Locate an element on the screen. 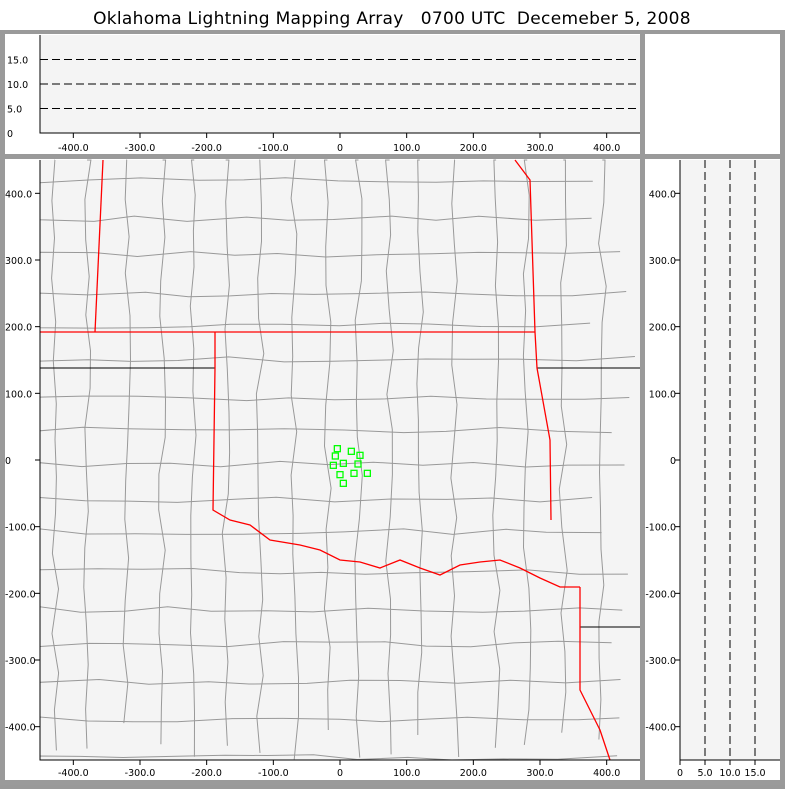 This screenshot has height=789, width=785. title-bar is located at coordinates (392, 15).